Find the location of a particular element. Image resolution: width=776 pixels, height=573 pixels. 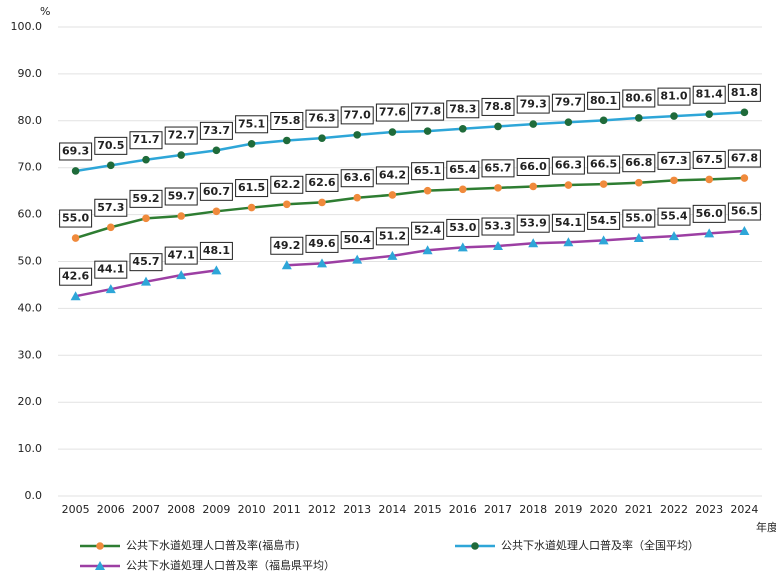

value-label: 72.7 is located at coordinates (181, 135).